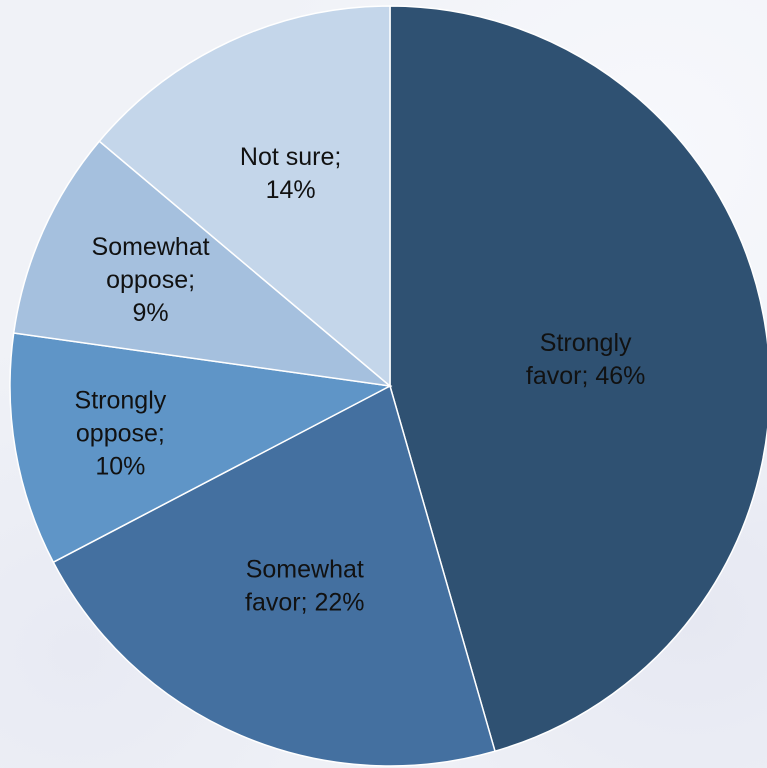 This screenshot has height=768, width=767. I want to click on data-label-line: 10%, so click(120, 467).